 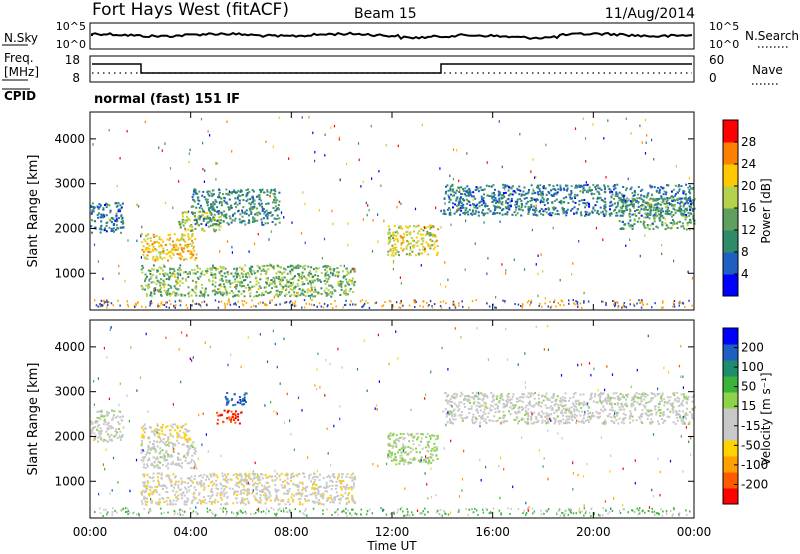 I want to click on cpid-label: CPID, so click(x=20, y=96).